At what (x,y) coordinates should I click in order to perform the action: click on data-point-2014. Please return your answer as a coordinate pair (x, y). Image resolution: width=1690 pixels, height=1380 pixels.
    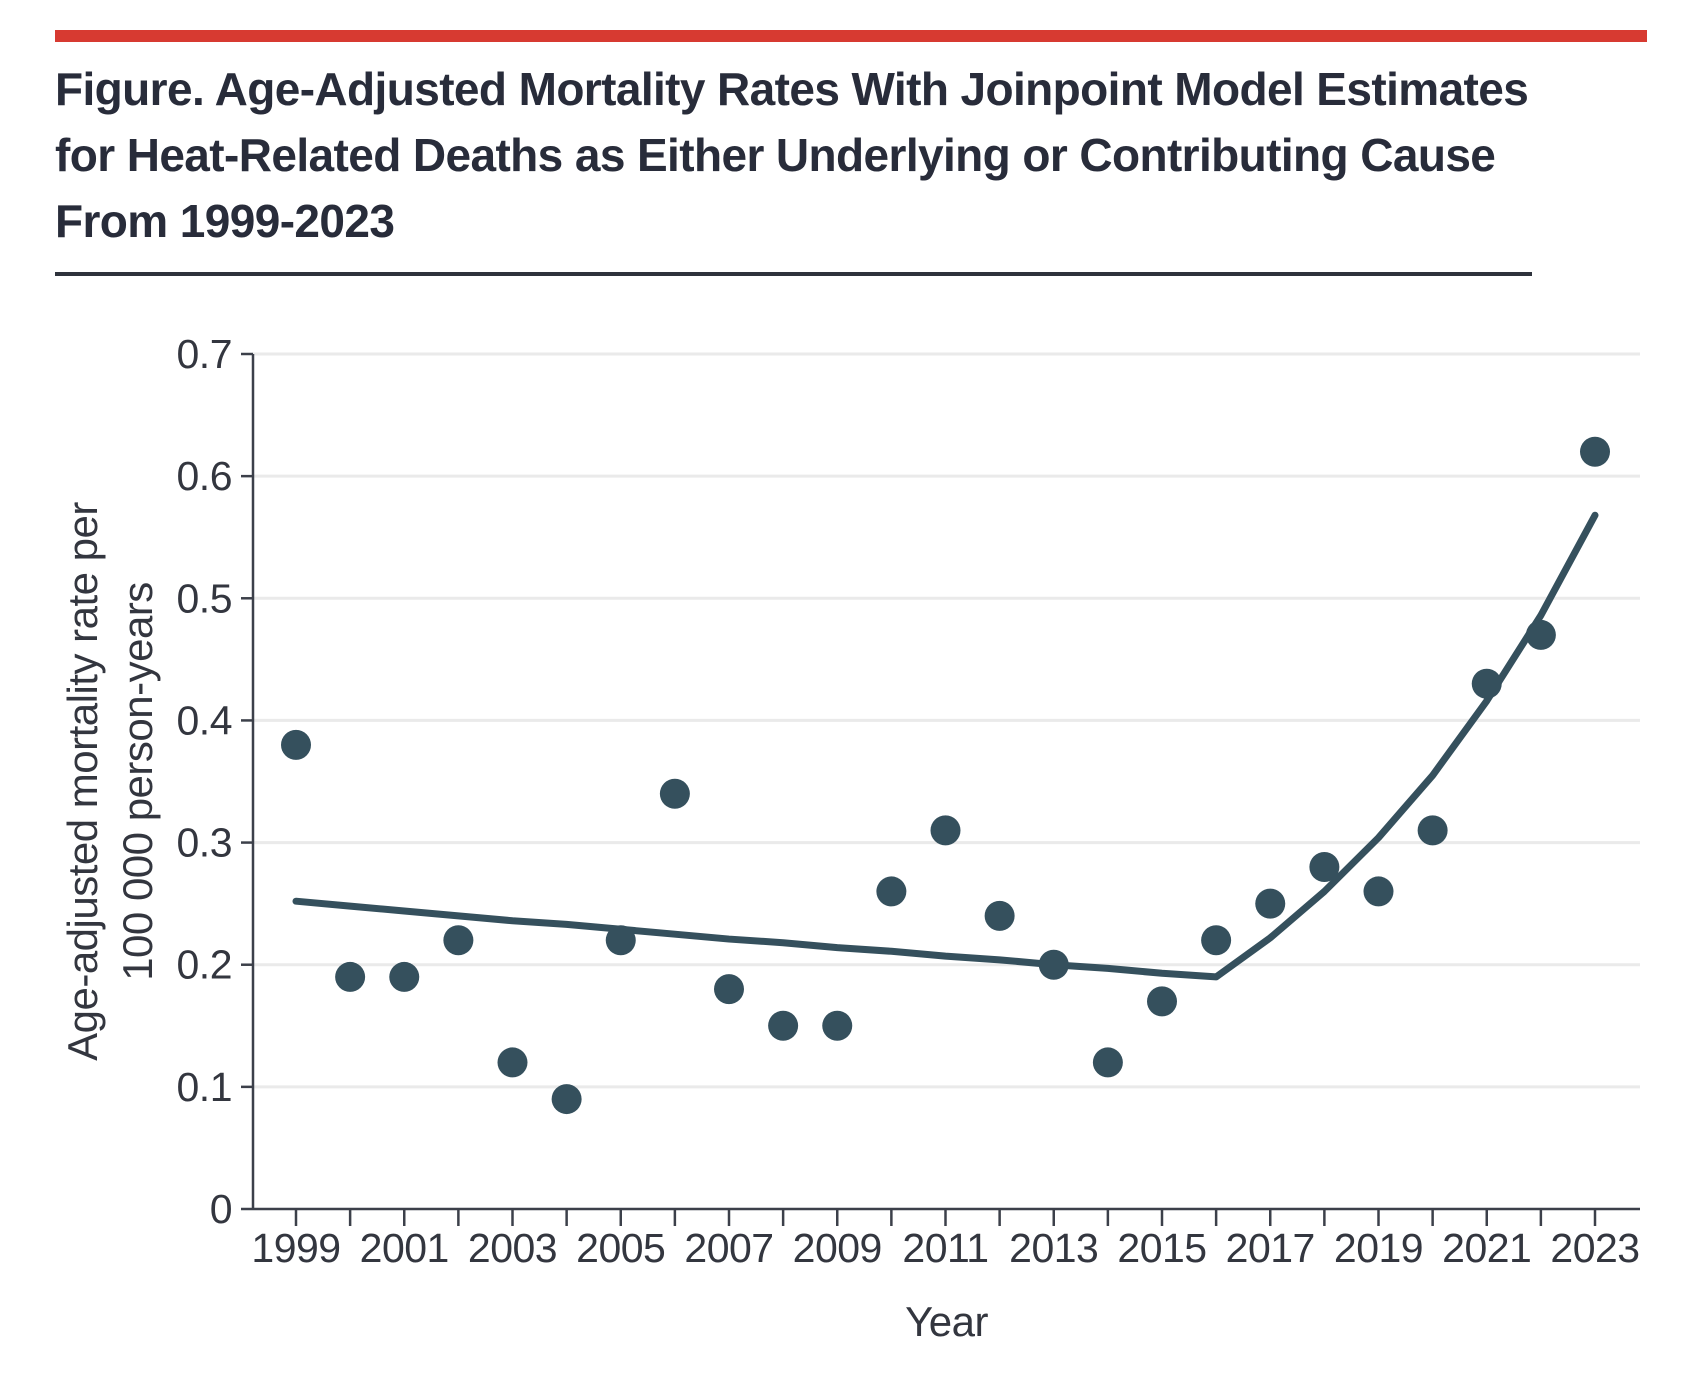
    Looking at the image, I should click on (1107, 1062).